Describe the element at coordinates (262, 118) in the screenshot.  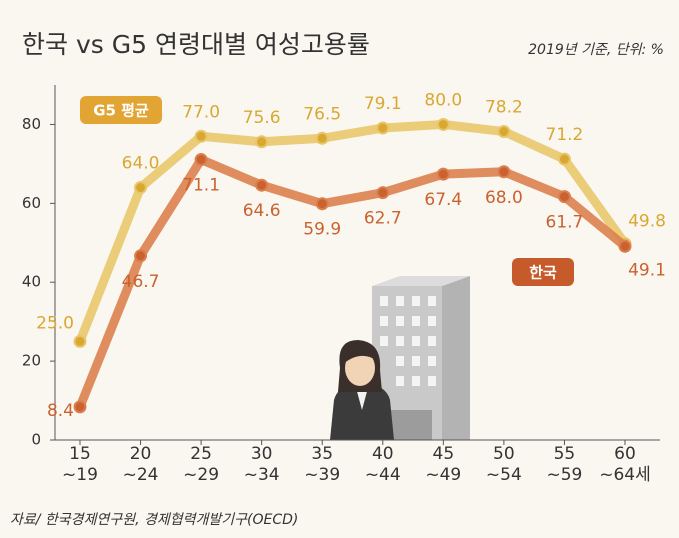
I see `value-label: 75.6` at that location.